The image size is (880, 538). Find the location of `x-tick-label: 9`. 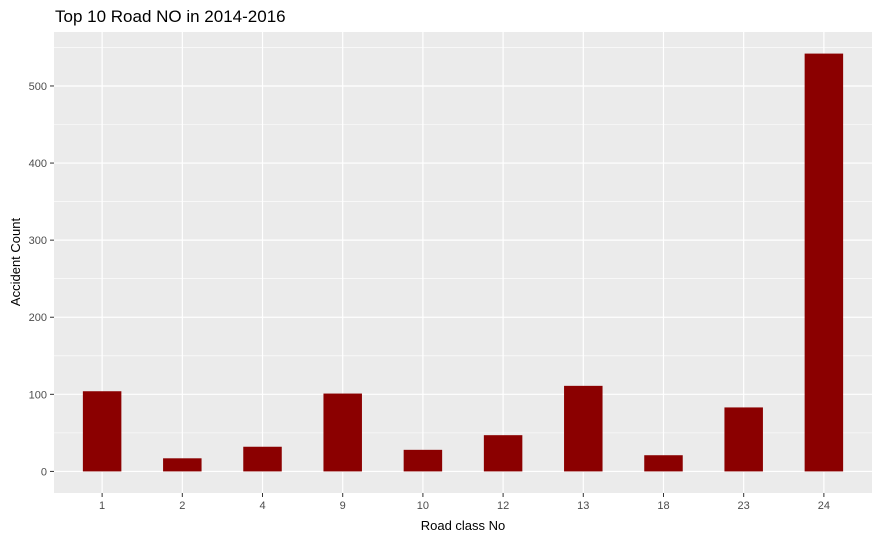

x-tick-label: 9 is located at coordinates (343, 506).